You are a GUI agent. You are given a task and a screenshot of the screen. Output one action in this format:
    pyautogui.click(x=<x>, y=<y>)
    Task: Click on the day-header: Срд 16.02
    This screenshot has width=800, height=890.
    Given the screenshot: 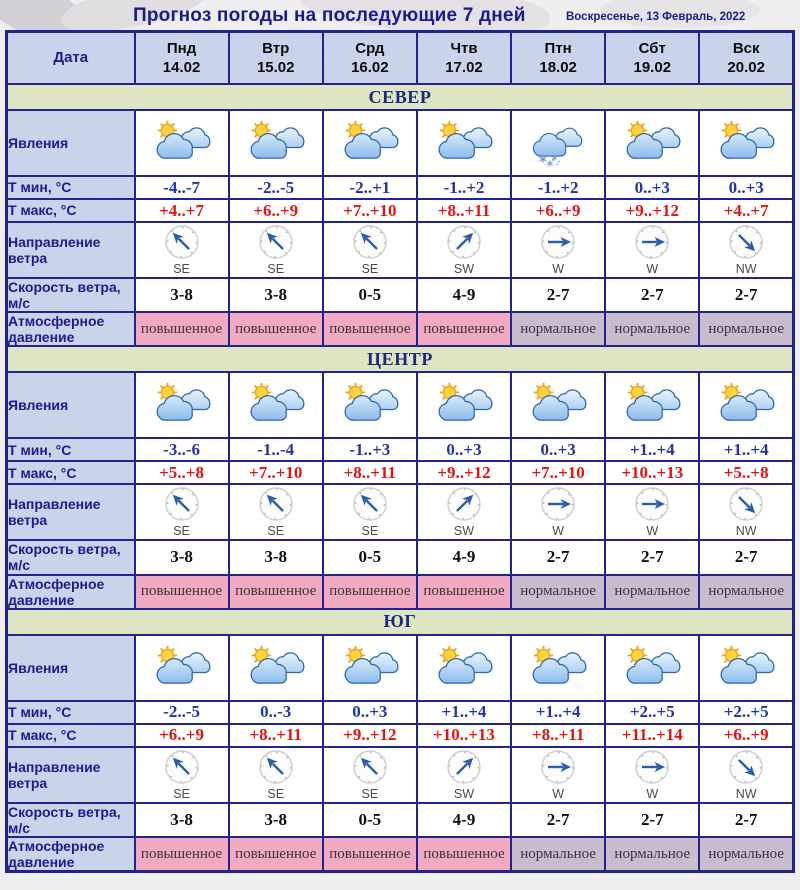 What is the action you would take?
    pyautogui.click(x=369, y=57)
    